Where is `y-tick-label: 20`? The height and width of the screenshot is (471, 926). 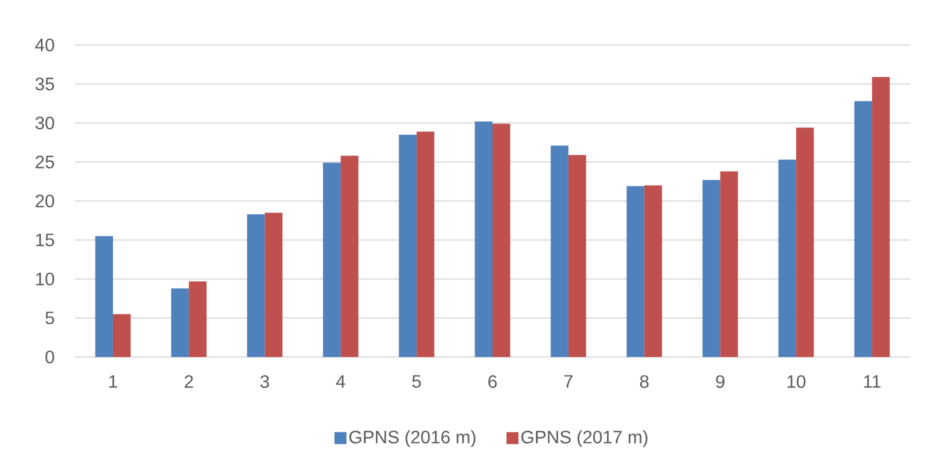 y-tick-label: 20 is located at coordinates (45, 201).